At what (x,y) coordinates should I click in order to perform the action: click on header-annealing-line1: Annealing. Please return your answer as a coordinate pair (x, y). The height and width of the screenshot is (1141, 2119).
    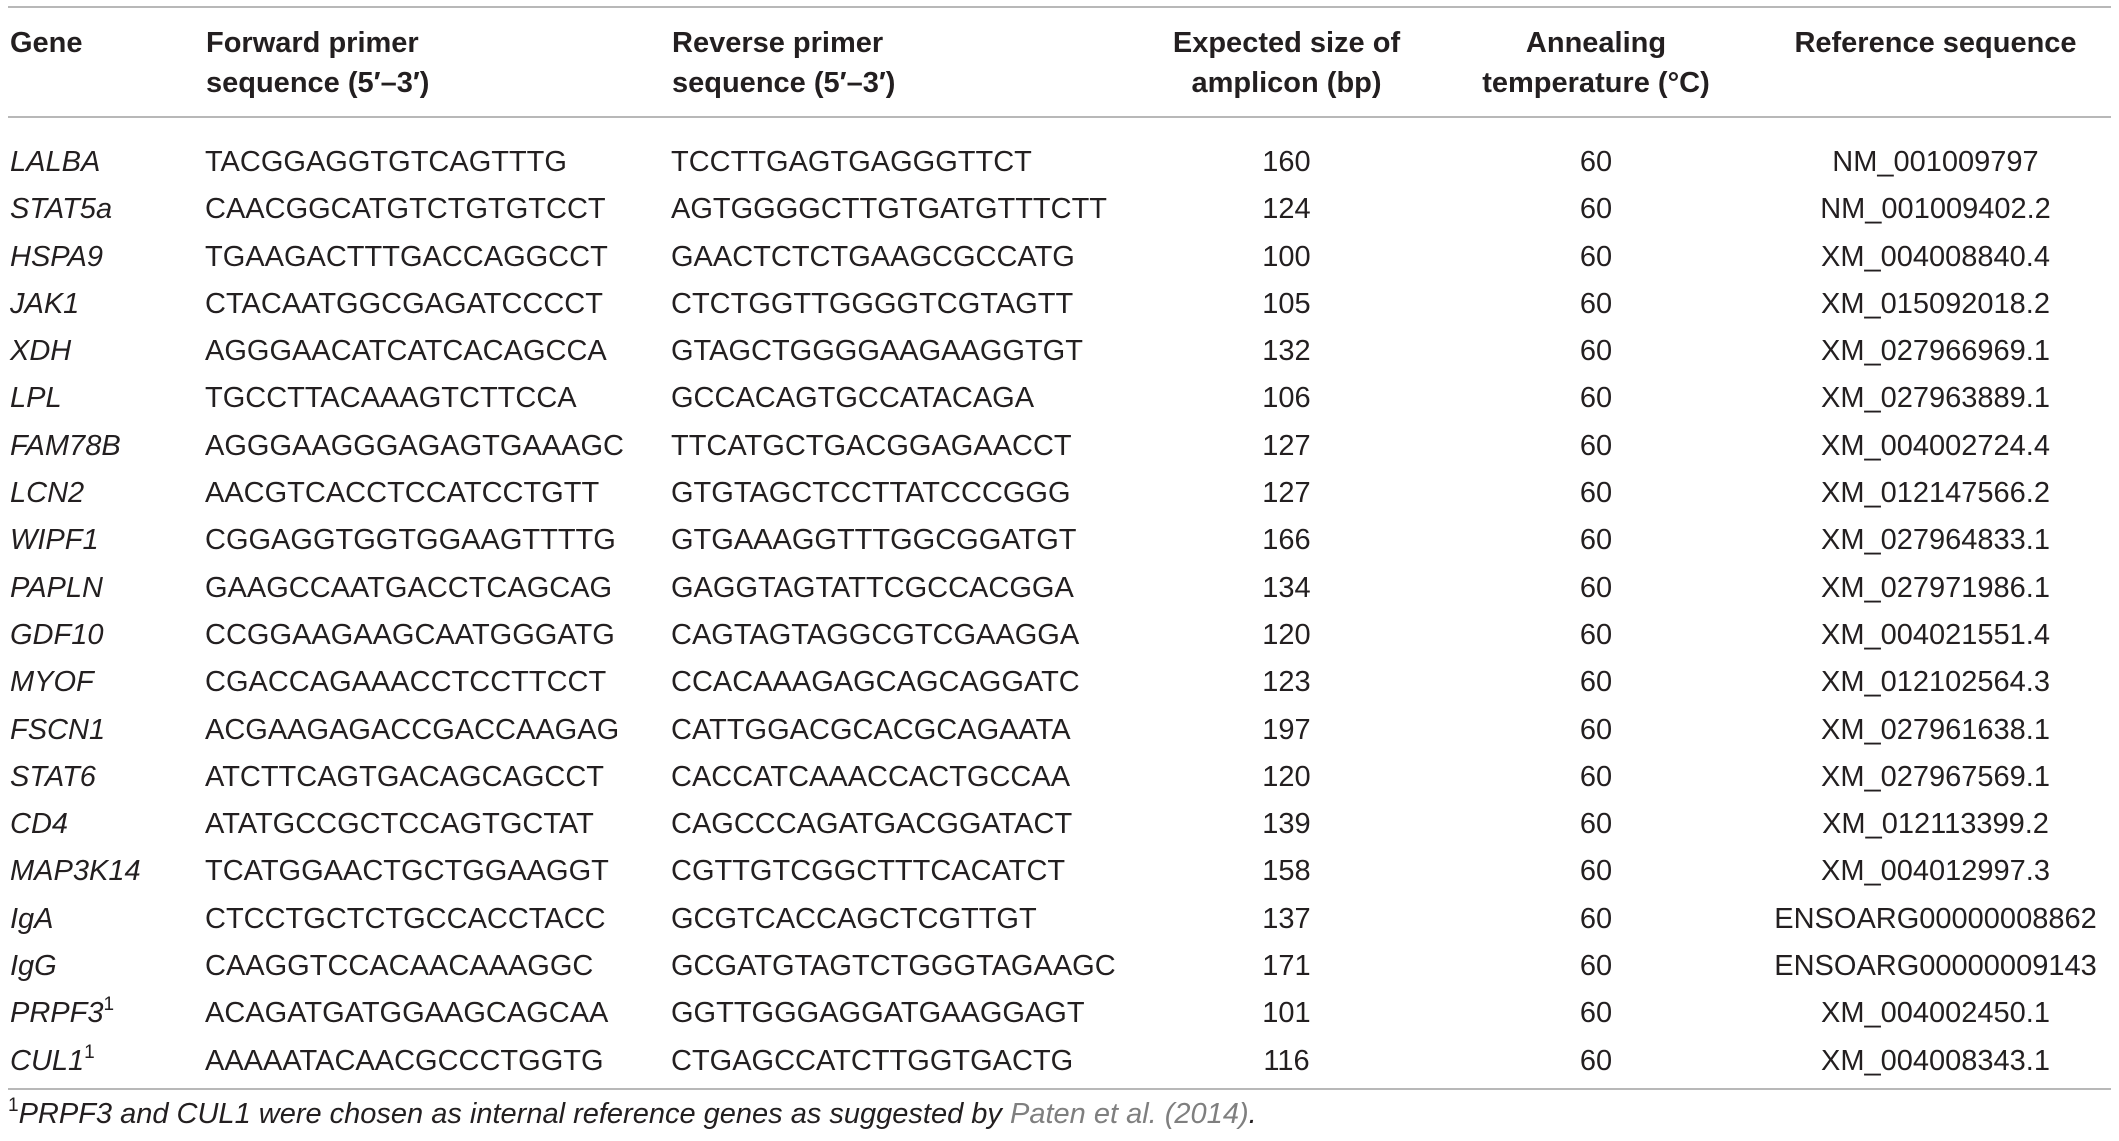
    Looking at the image, I should click on (1596, 43).